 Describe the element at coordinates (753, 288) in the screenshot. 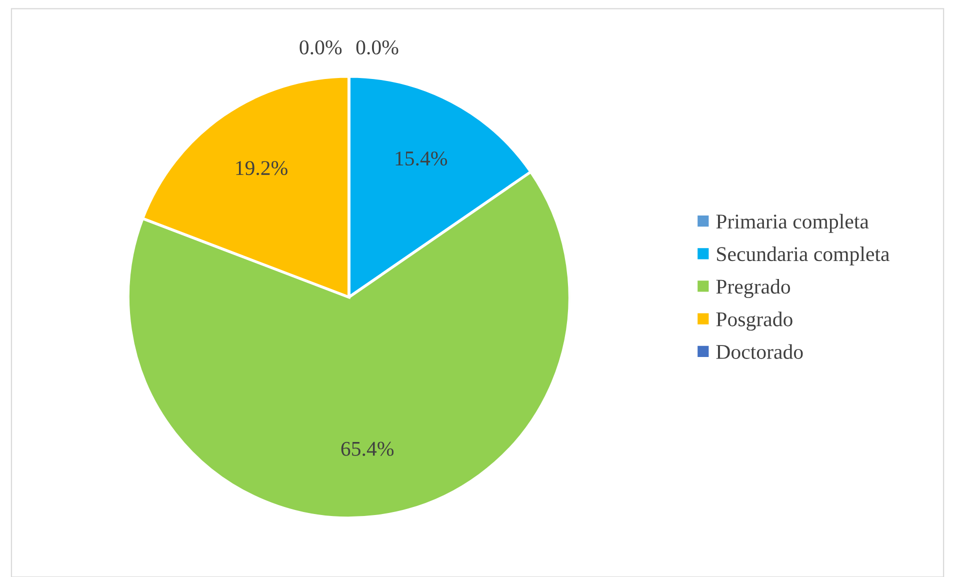

I see `legend-label: Pregrado` at that location.